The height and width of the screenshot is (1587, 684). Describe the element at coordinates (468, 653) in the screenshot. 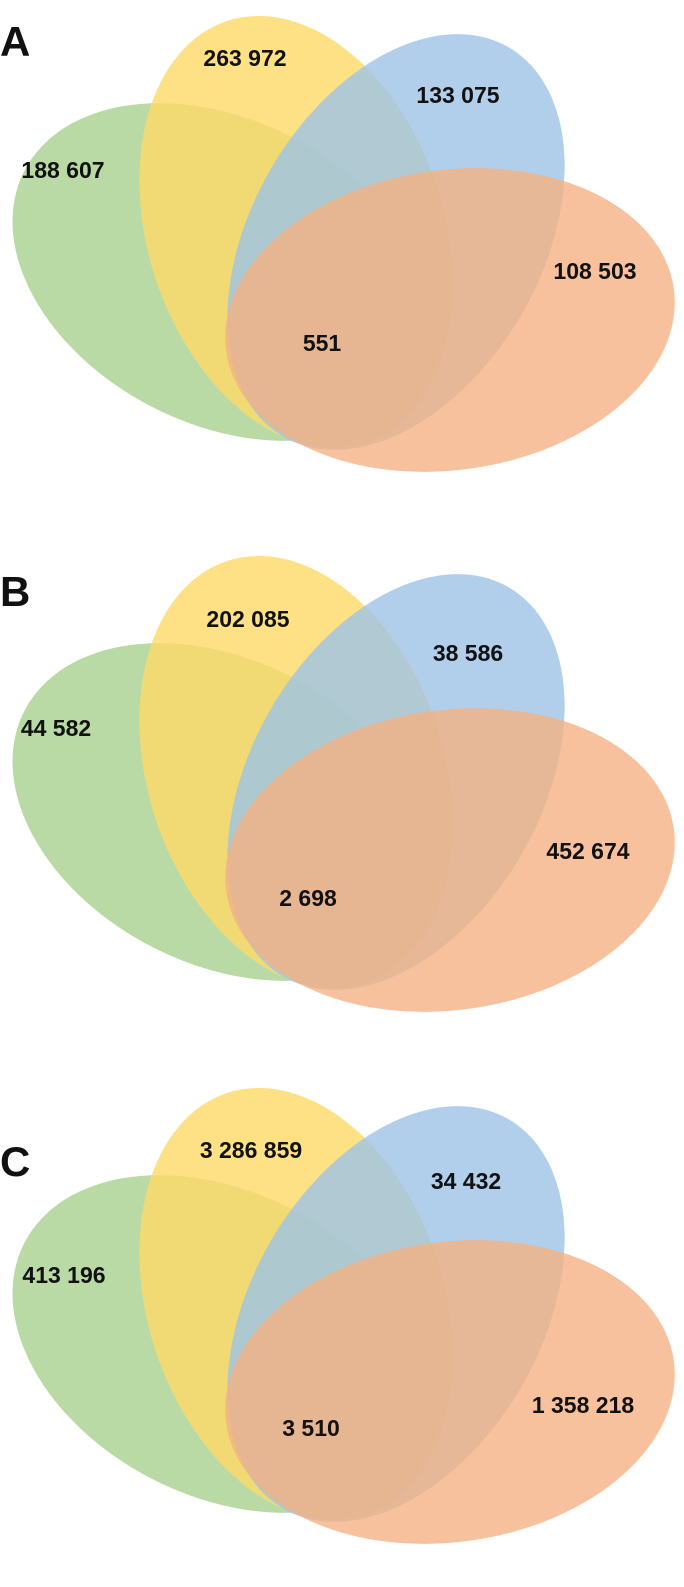

I see `region-count: 38 586` at that location.